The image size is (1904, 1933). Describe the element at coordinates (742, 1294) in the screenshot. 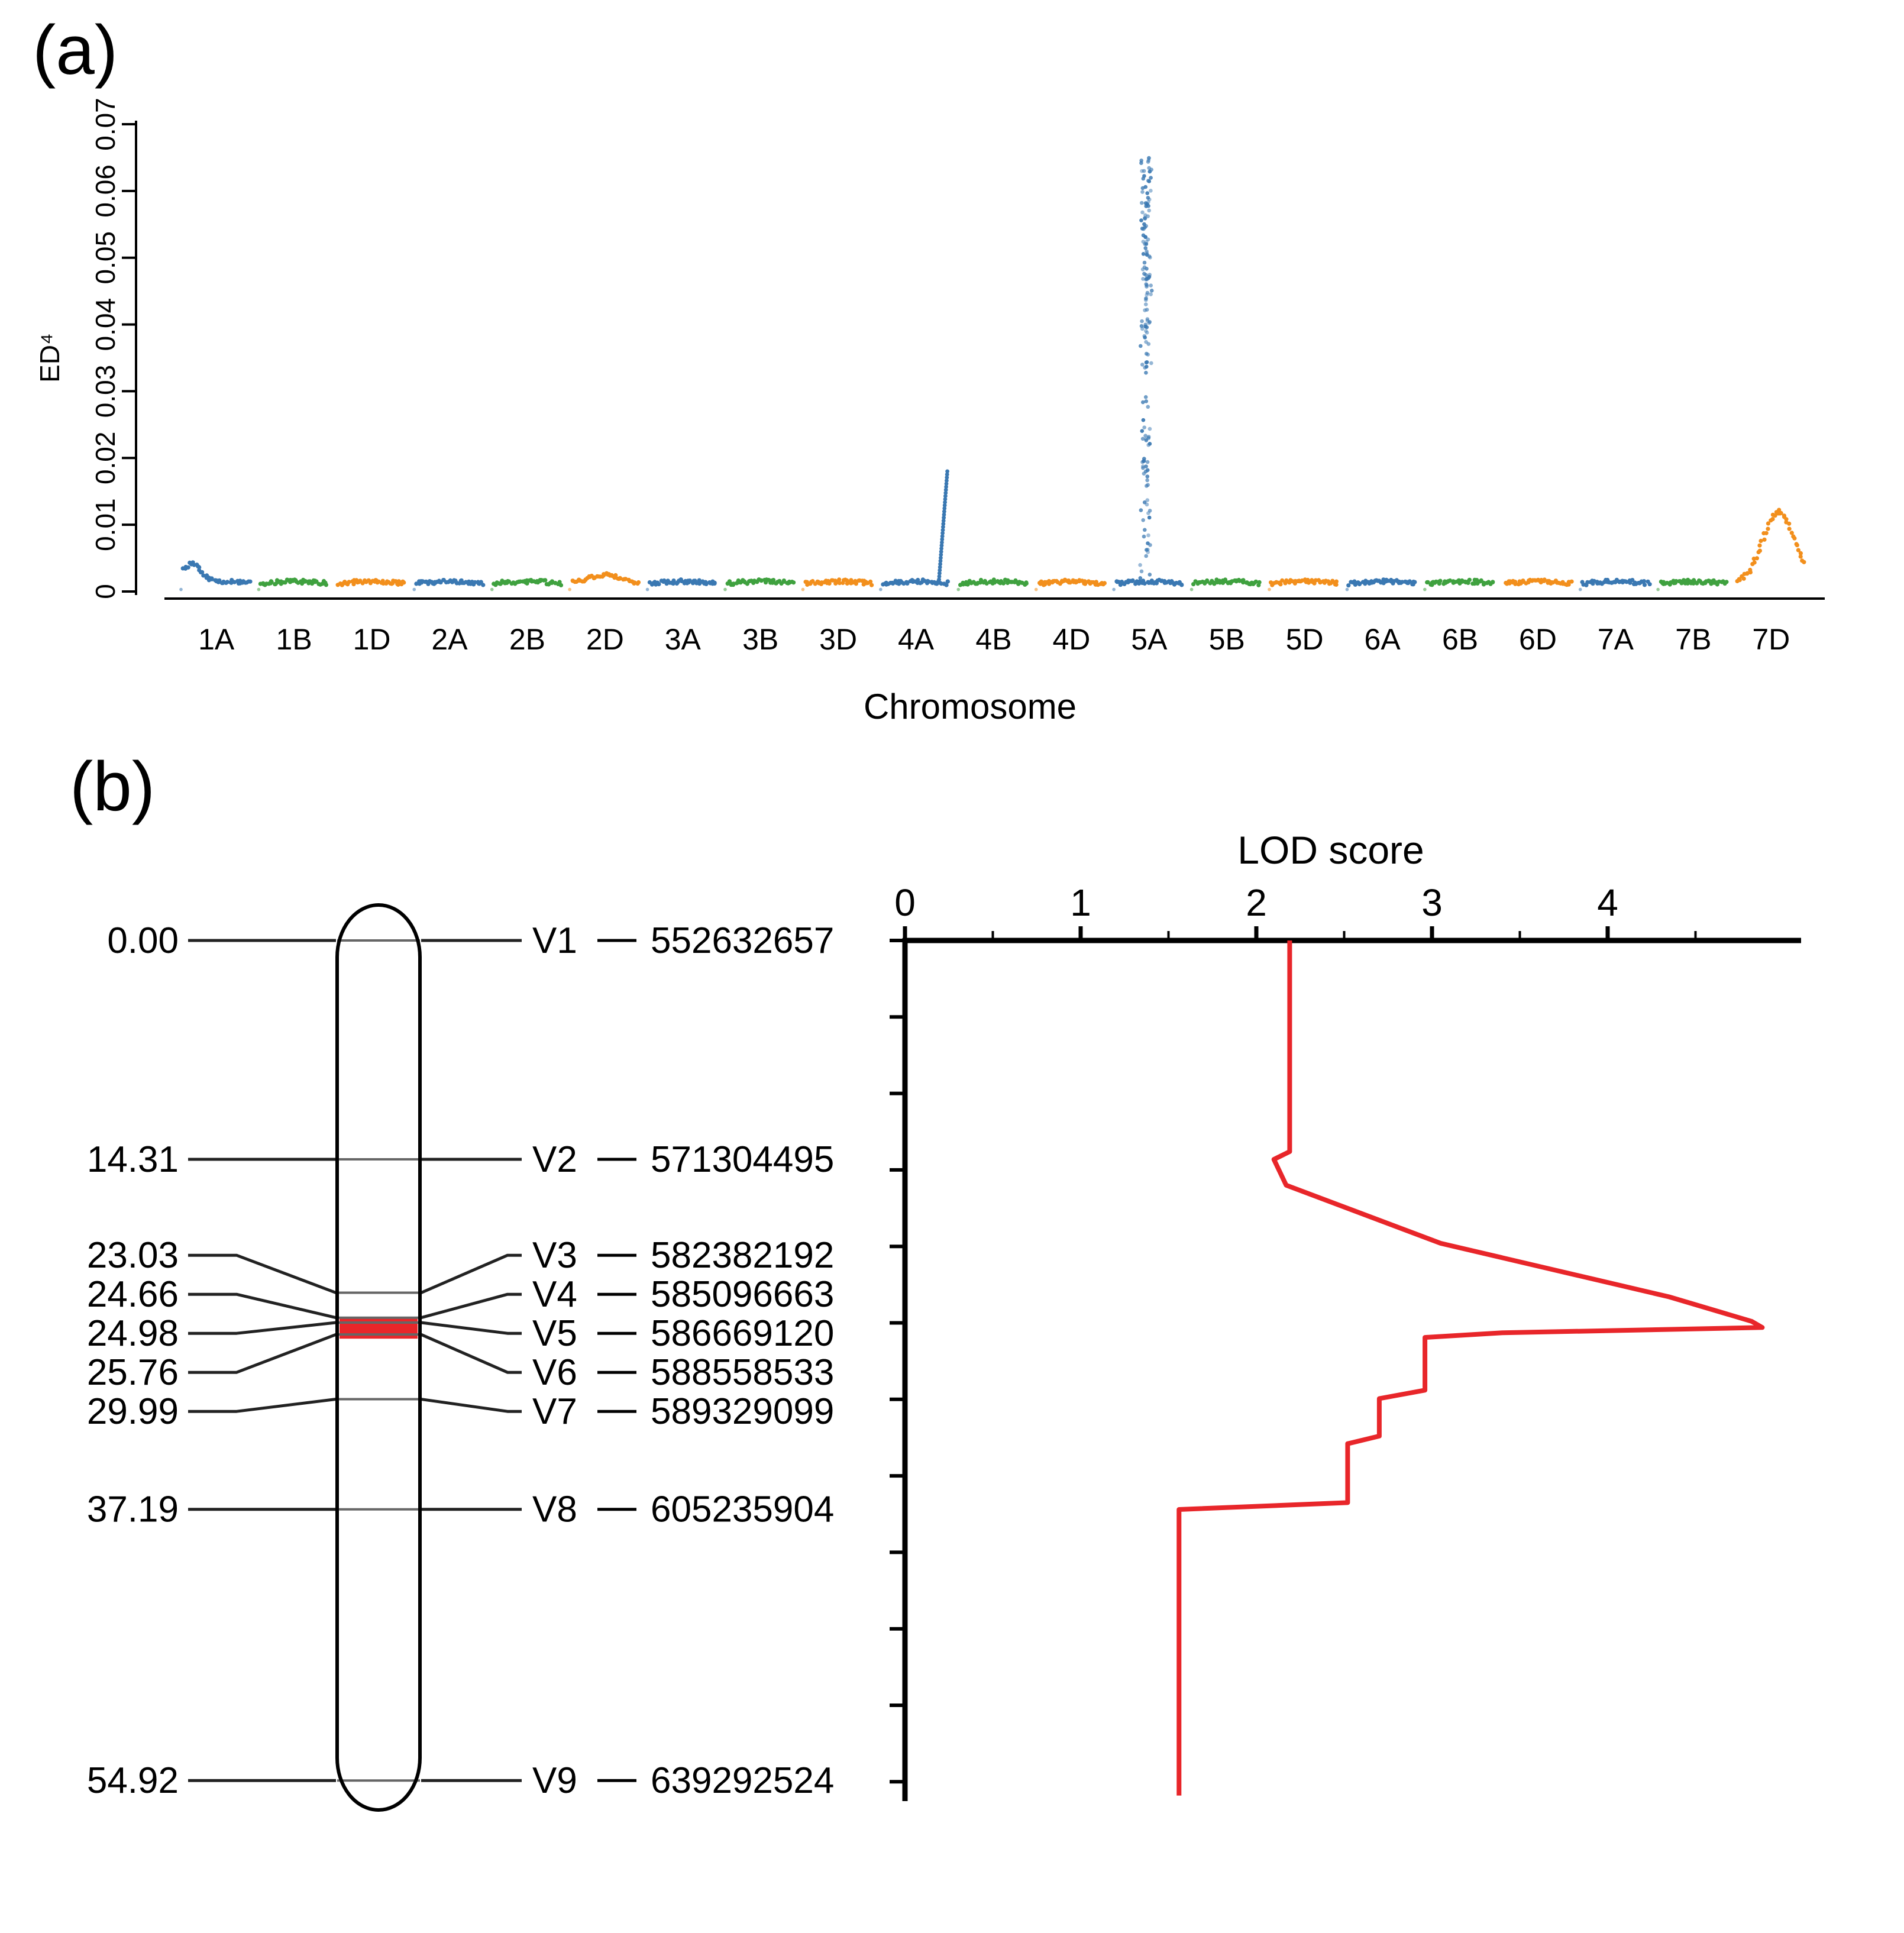

I see `marker-bp: 585096663` at that location.